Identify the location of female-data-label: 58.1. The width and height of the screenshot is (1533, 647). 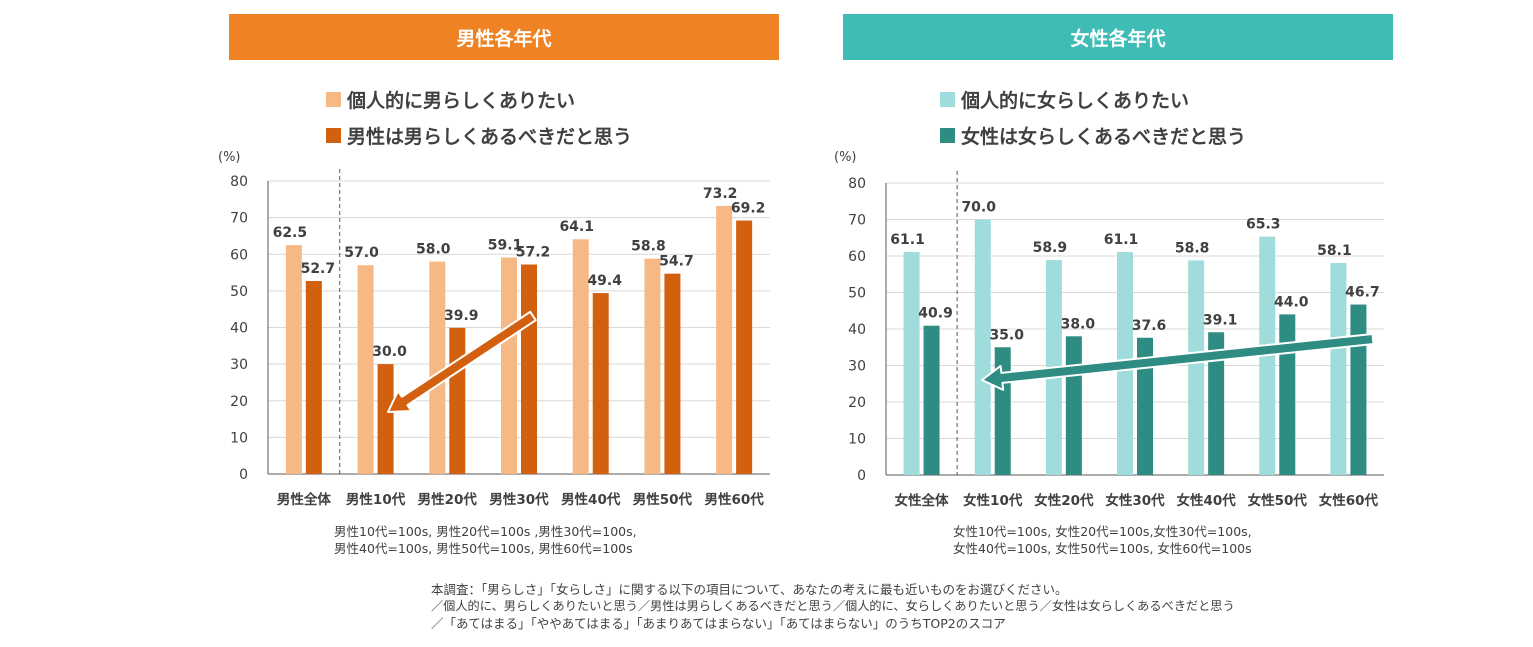
(1334, 251).